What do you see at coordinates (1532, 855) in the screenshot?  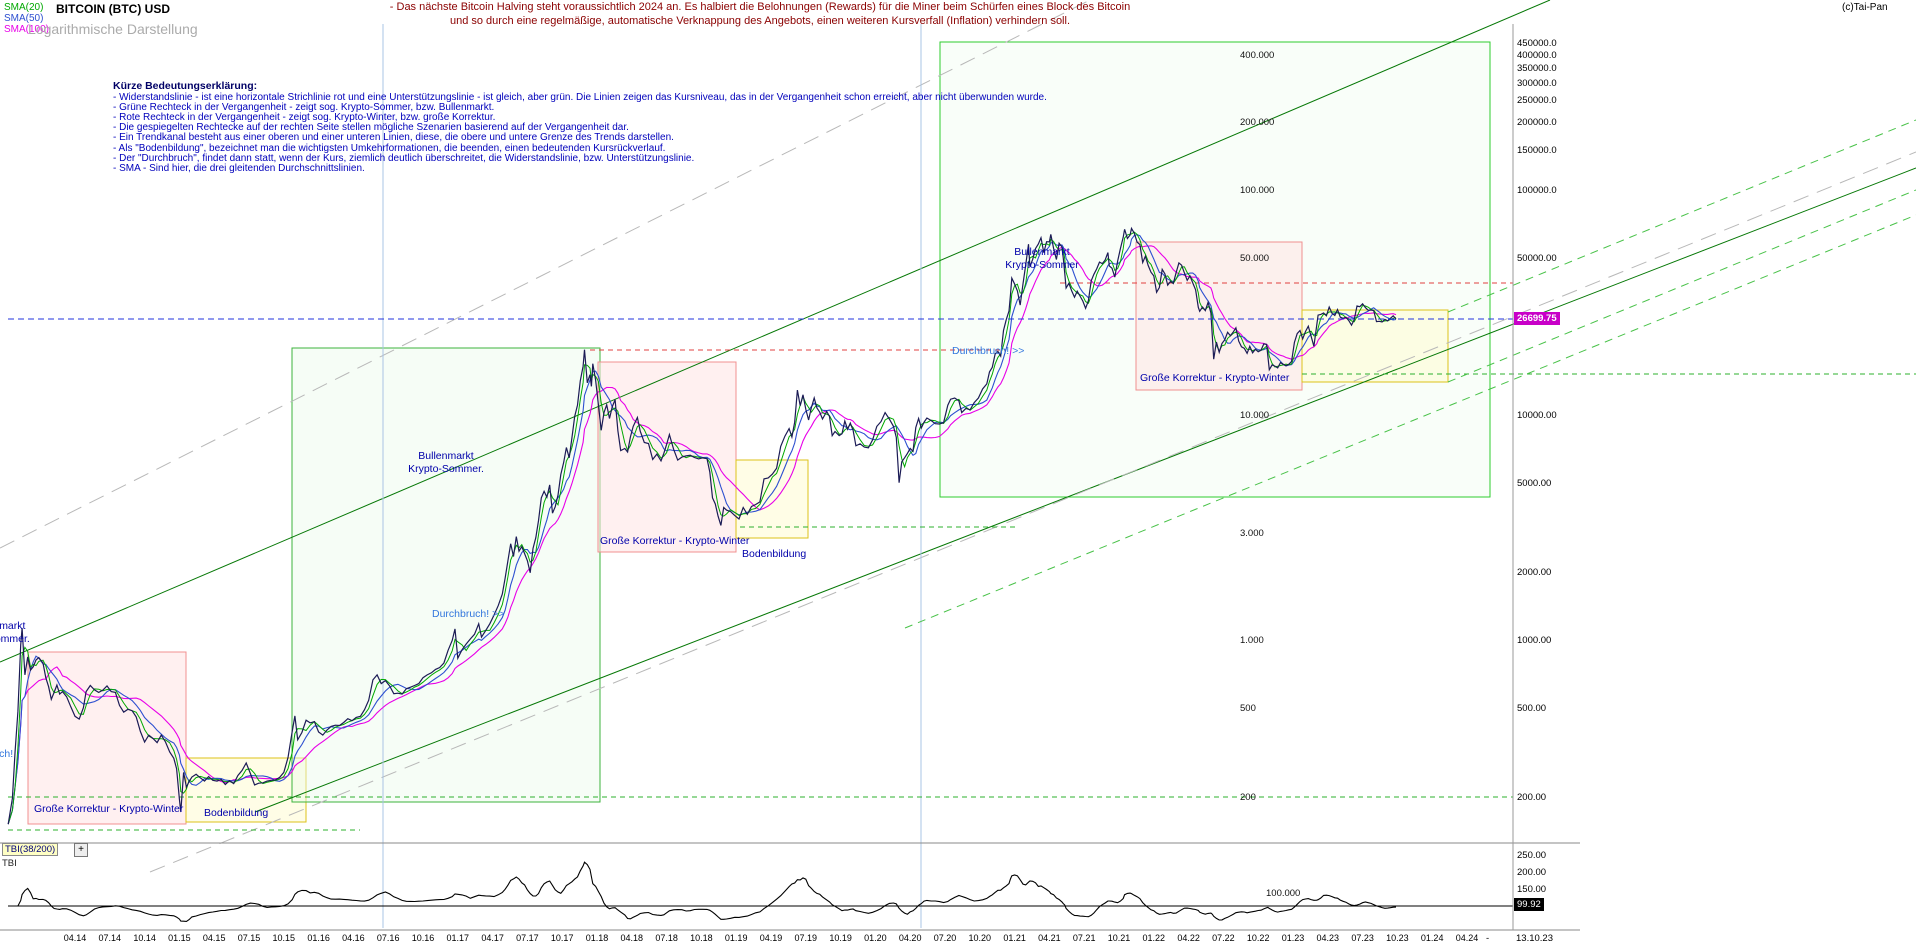 I see `tbi-axis-label: 250.00` at bounding box center [1532, 855].